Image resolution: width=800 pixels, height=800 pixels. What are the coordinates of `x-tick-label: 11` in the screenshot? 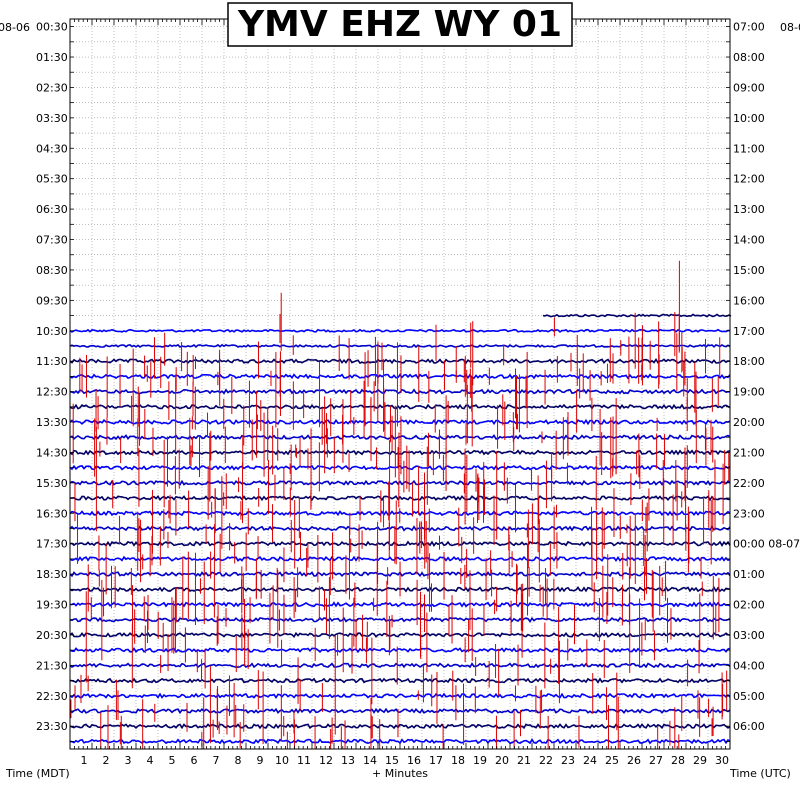 It's located at (304, 760).